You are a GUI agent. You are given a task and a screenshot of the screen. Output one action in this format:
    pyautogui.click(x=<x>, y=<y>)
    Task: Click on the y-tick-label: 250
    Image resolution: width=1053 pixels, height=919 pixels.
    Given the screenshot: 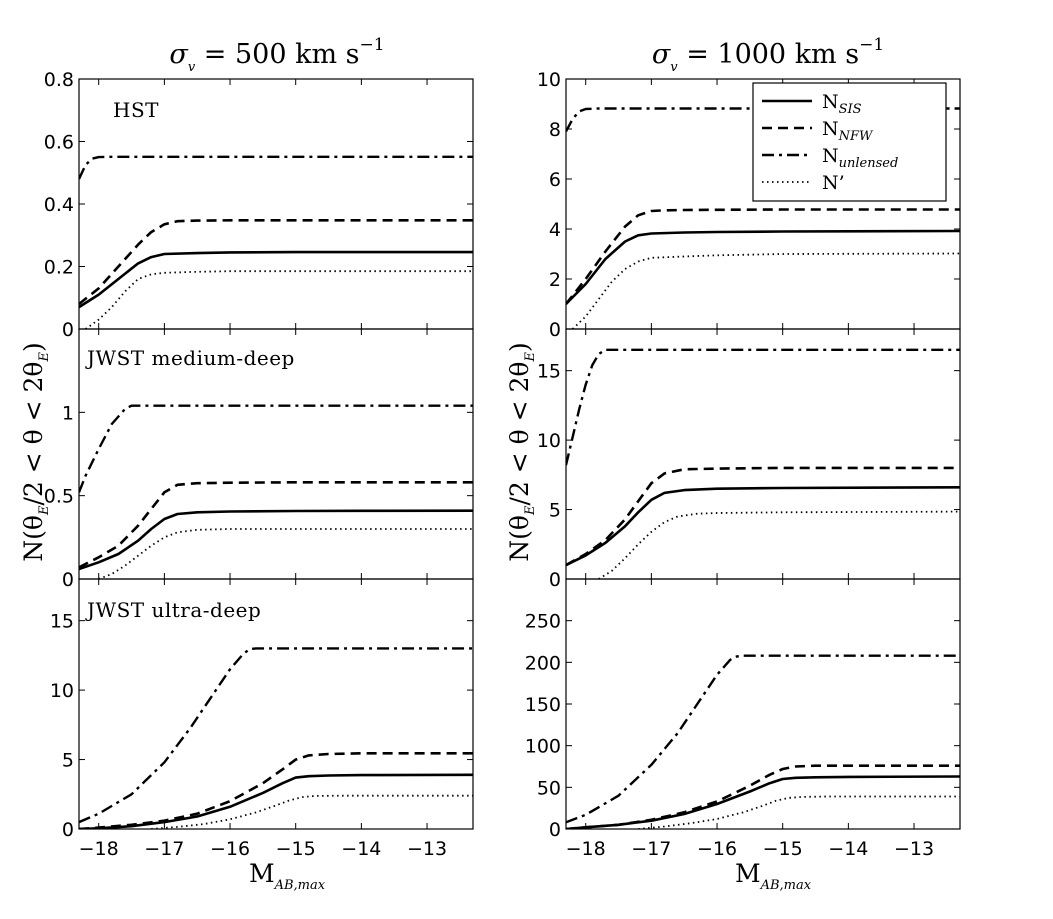 What is the action you would take?
    pyautogui.click(x=543, y=622)
    